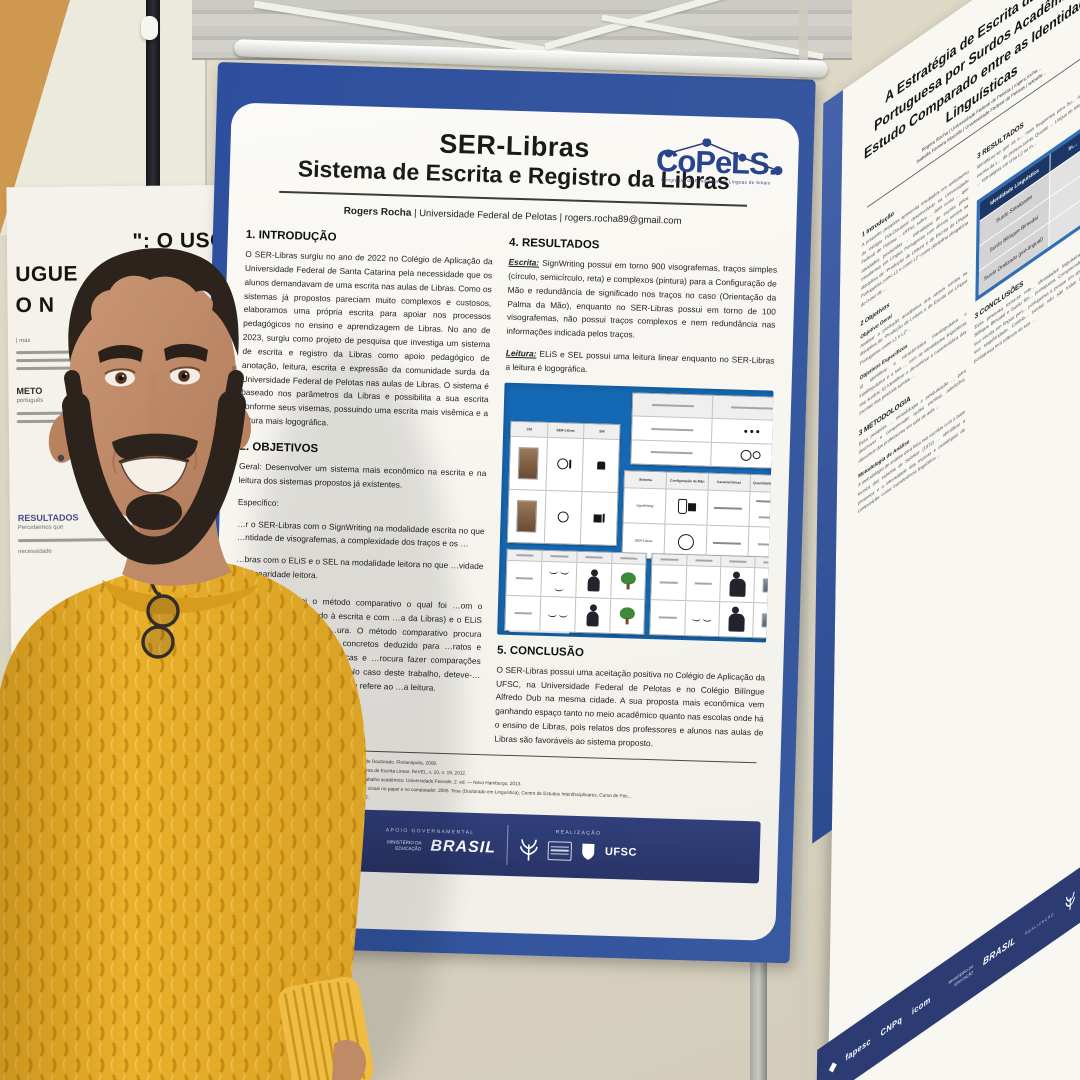 This screenshot has width=1080, height=1080. I want to click on realizacao-block: REALIZAÇÃO UFSC, so click(578, 846).